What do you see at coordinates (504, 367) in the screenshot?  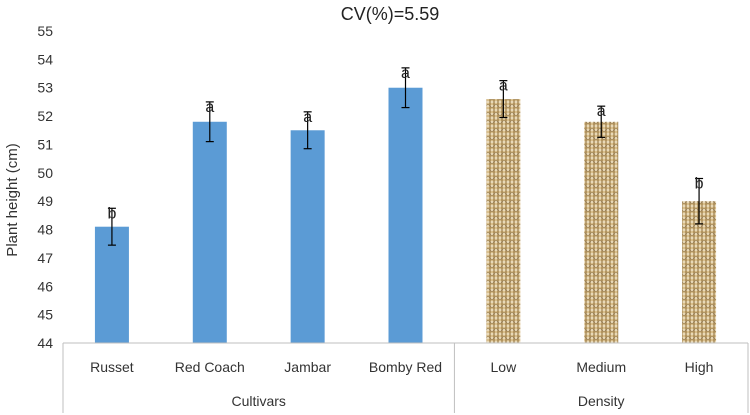 I see `category-label: Low` at bounding box center [504, 367].